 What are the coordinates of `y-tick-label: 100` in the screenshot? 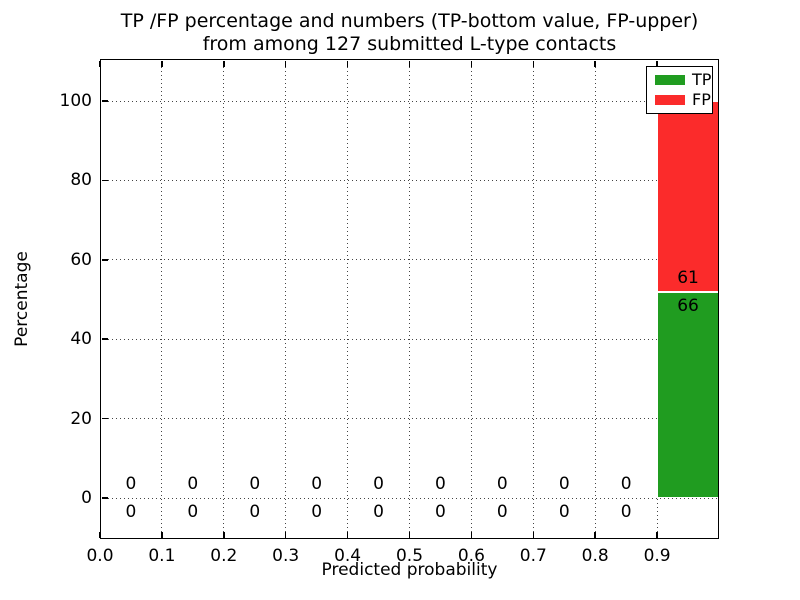 It's located at (75, 101).